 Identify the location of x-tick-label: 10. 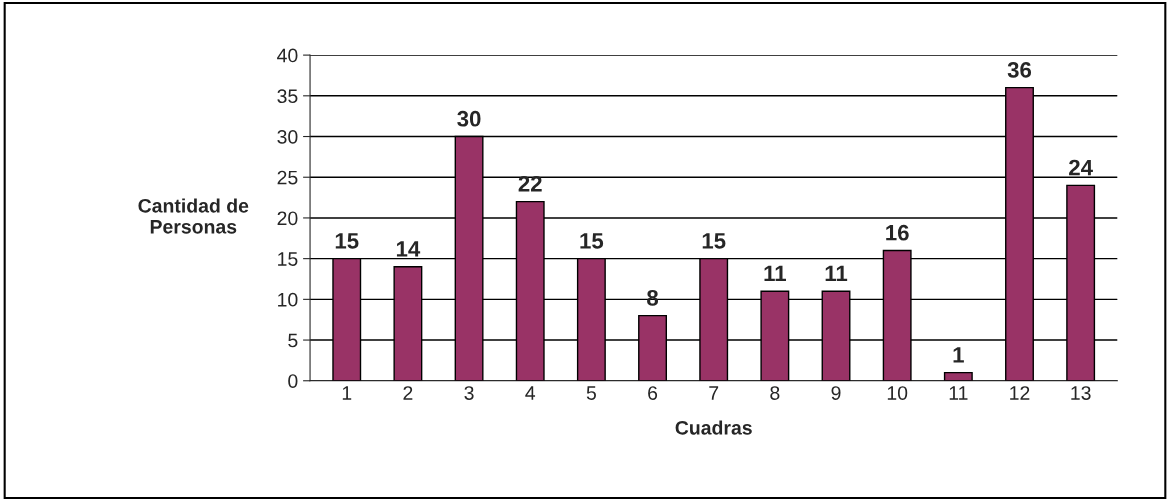
(897, 393).